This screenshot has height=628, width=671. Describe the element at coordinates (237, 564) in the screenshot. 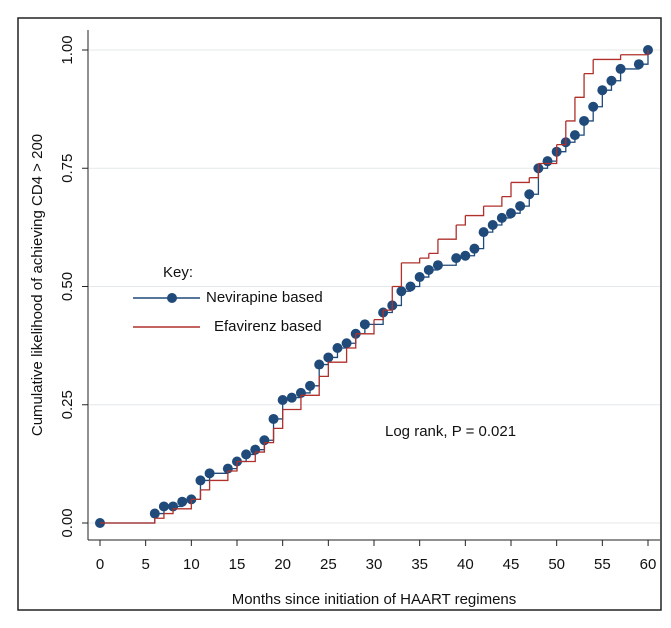

I see `x-tick-label: 15` at that location.